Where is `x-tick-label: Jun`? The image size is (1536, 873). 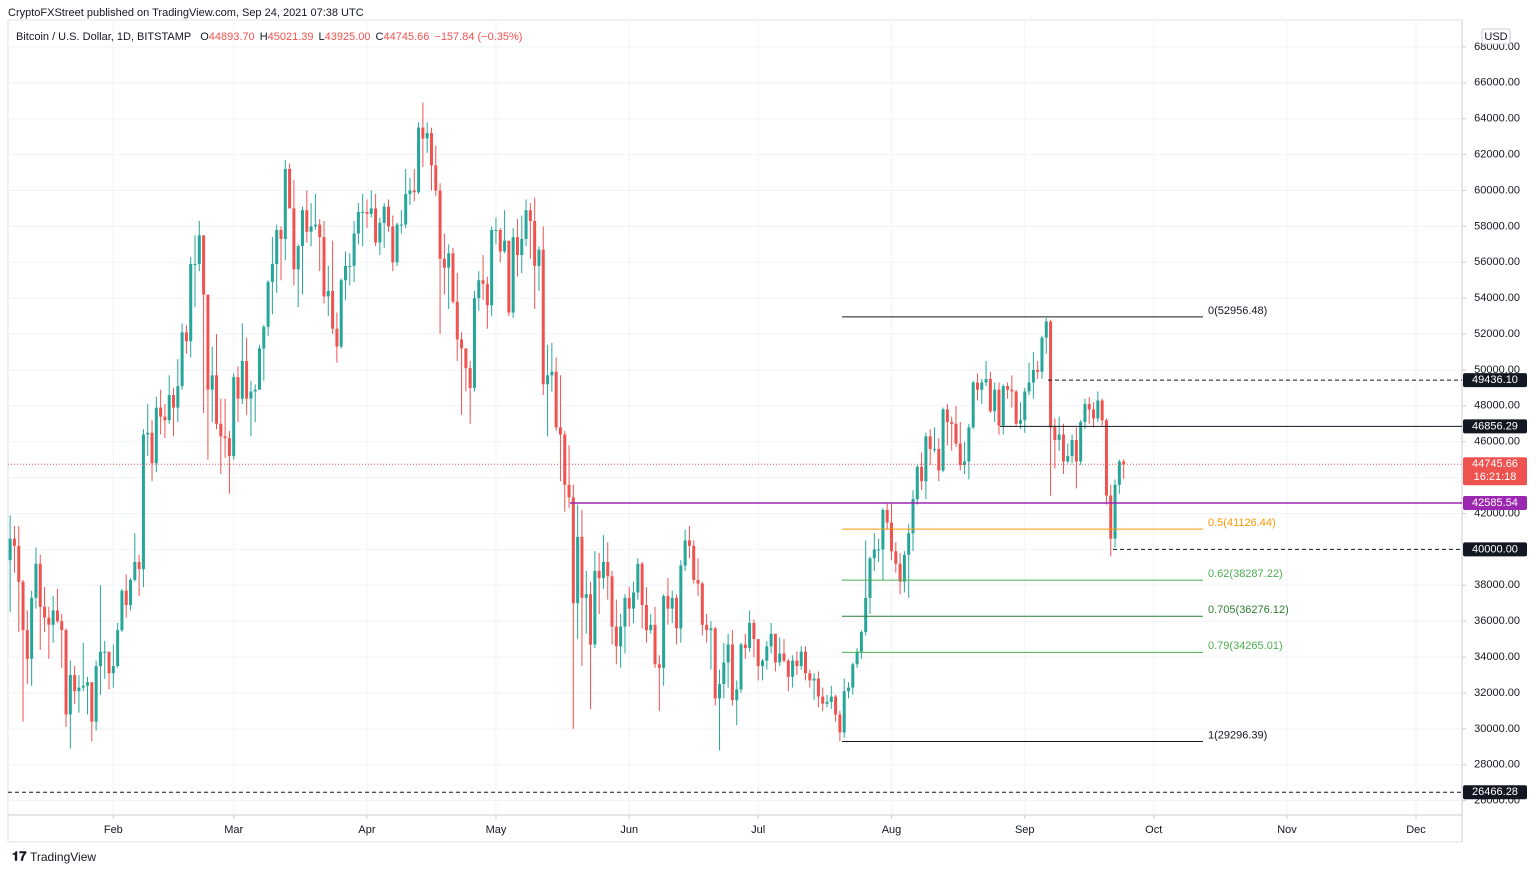 x-tick-label: Jun is located at coordinates (629, 830).